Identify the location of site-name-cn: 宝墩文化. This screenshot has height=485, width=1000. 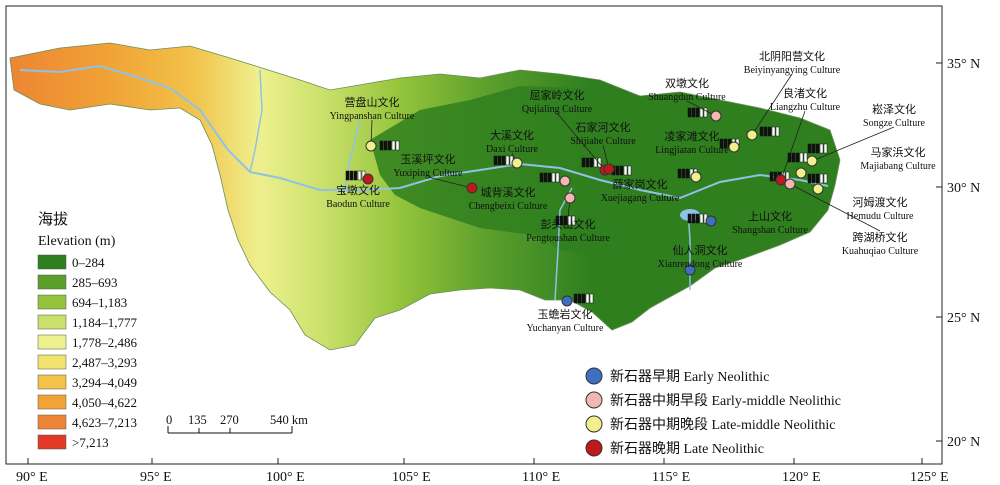
(358, 190).